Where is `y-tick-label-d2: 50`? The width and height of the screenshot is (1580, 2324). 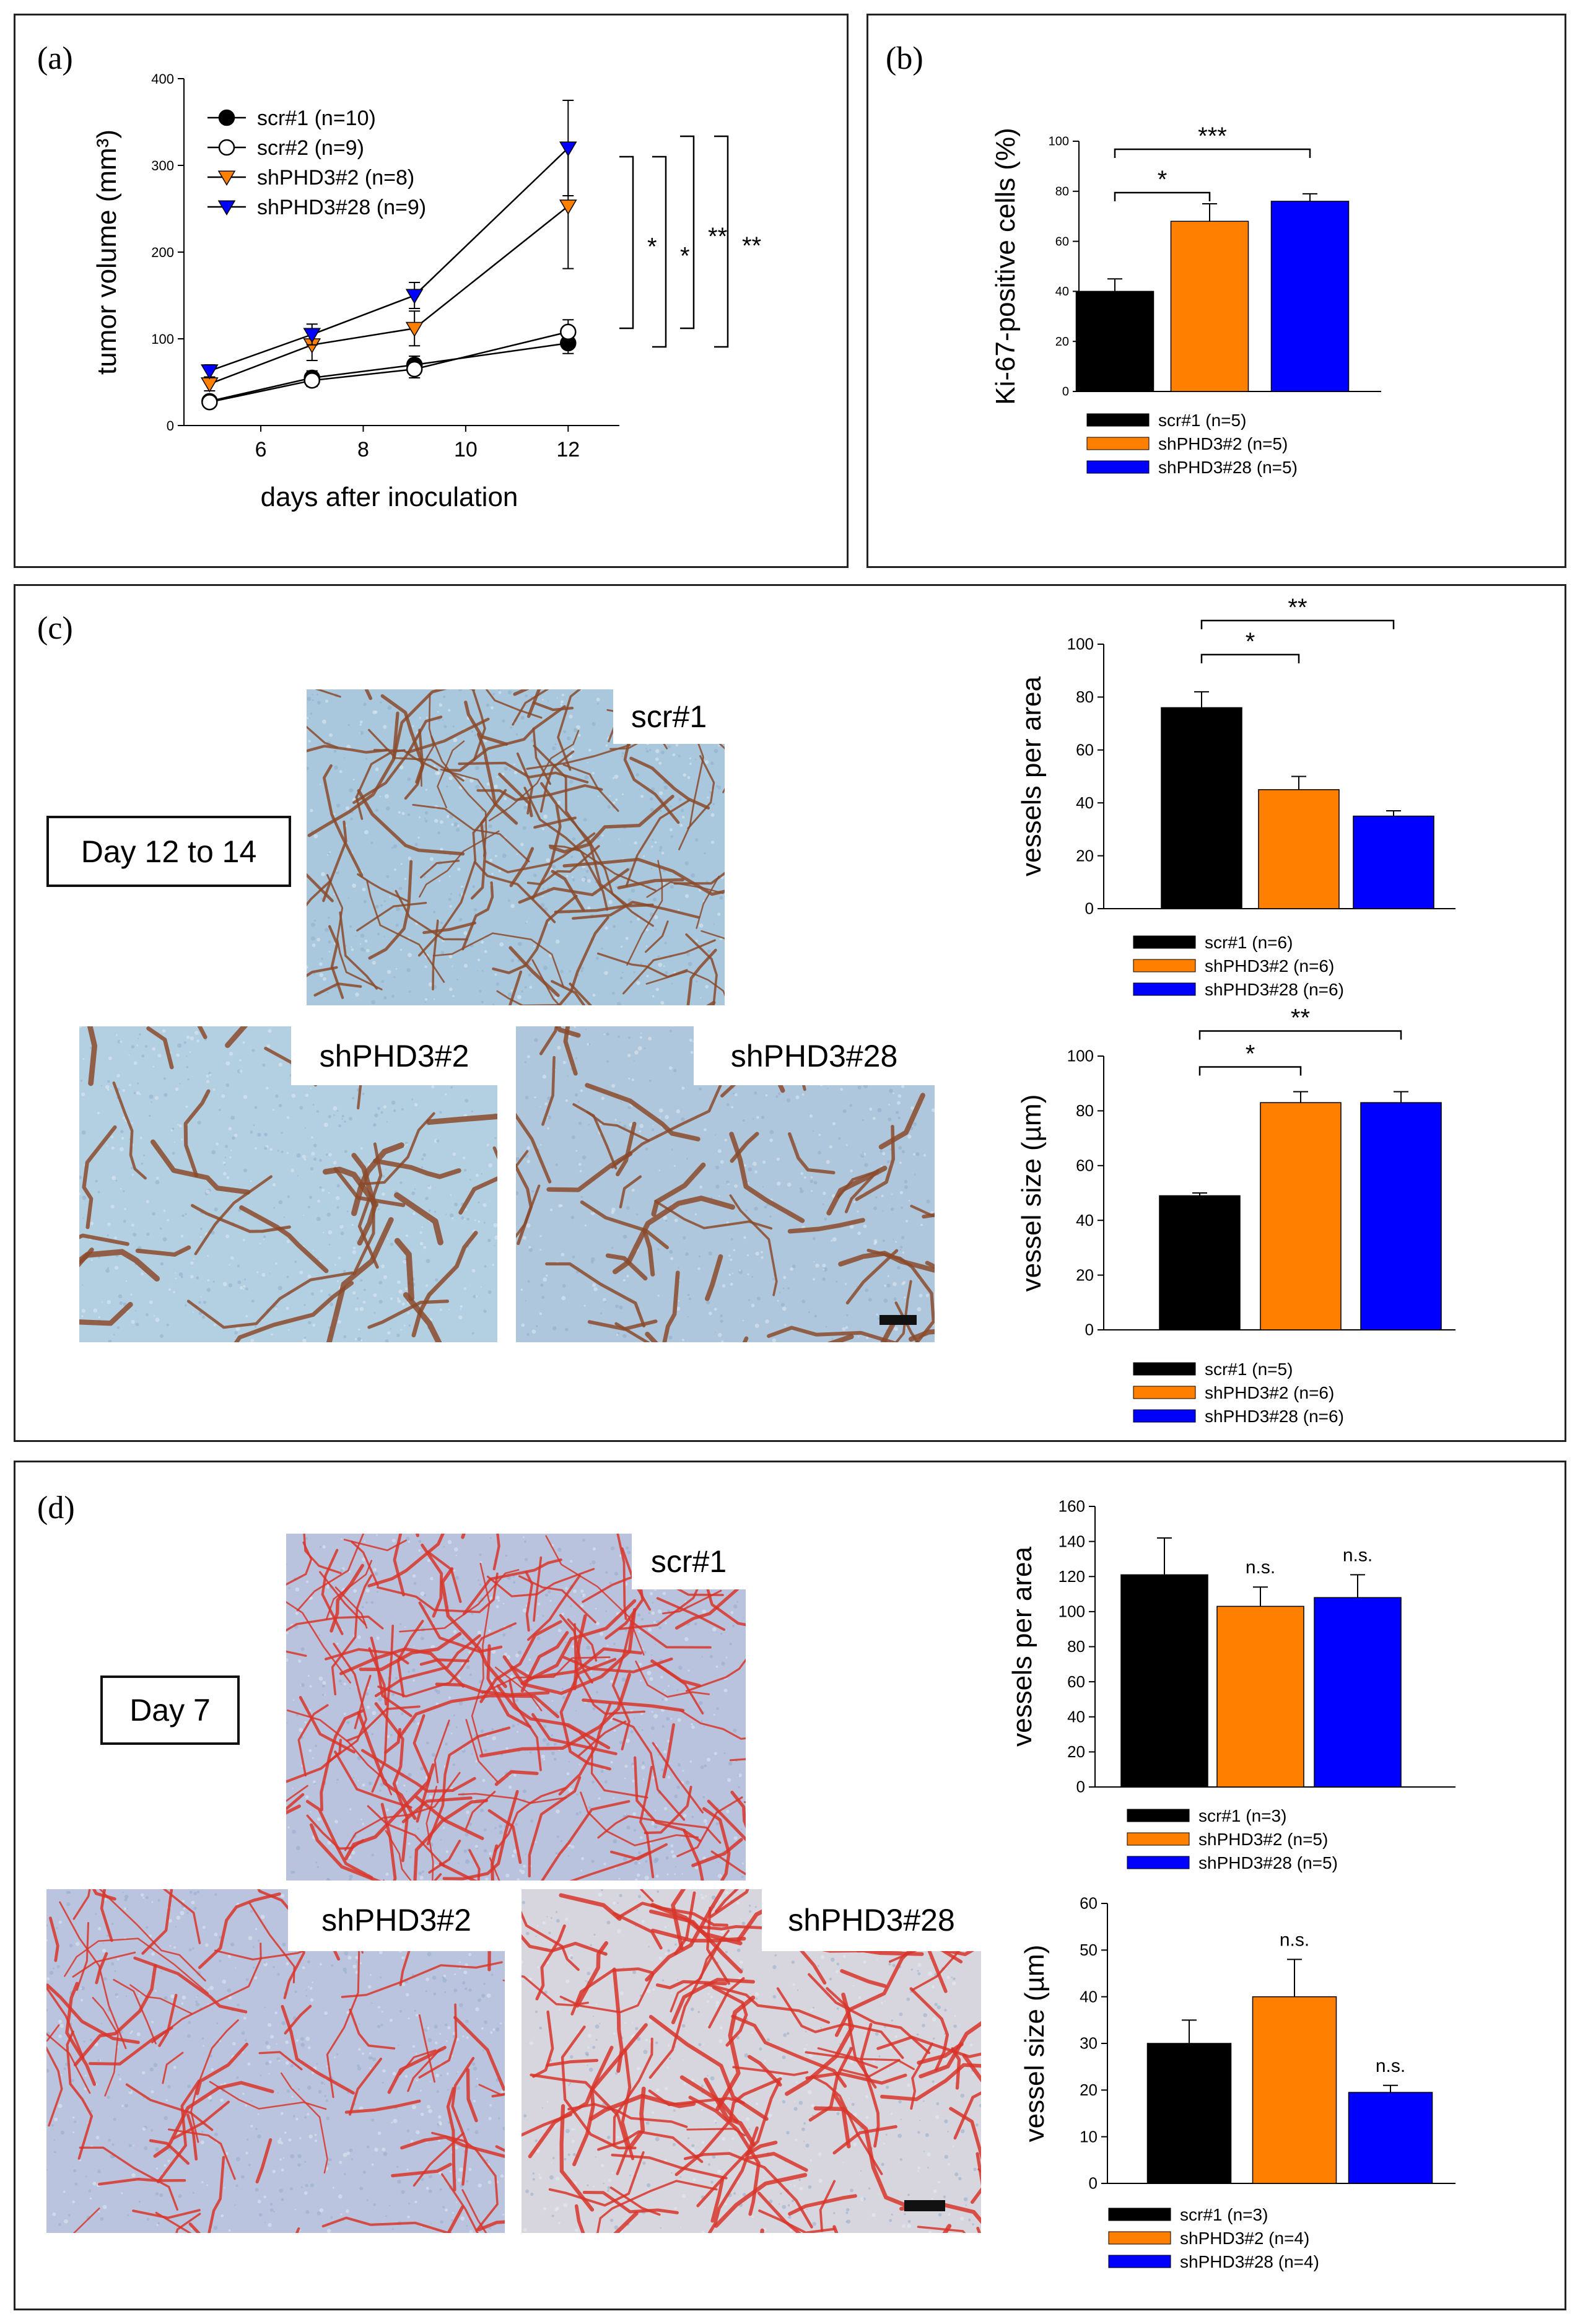
y-tick-label-d2: 50 is located at coordinates (1089, 1950).